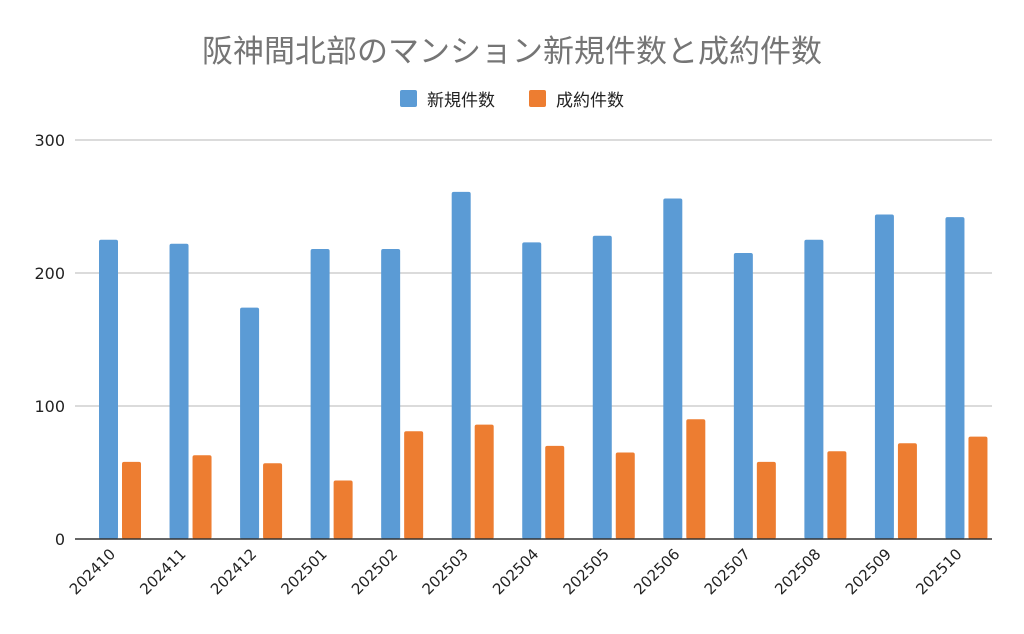 This screenshot has height=634, width=1024. Describe the element at coordinates (162, 571) in the screenshot. I see `x-tick-label: 202411` at that location.